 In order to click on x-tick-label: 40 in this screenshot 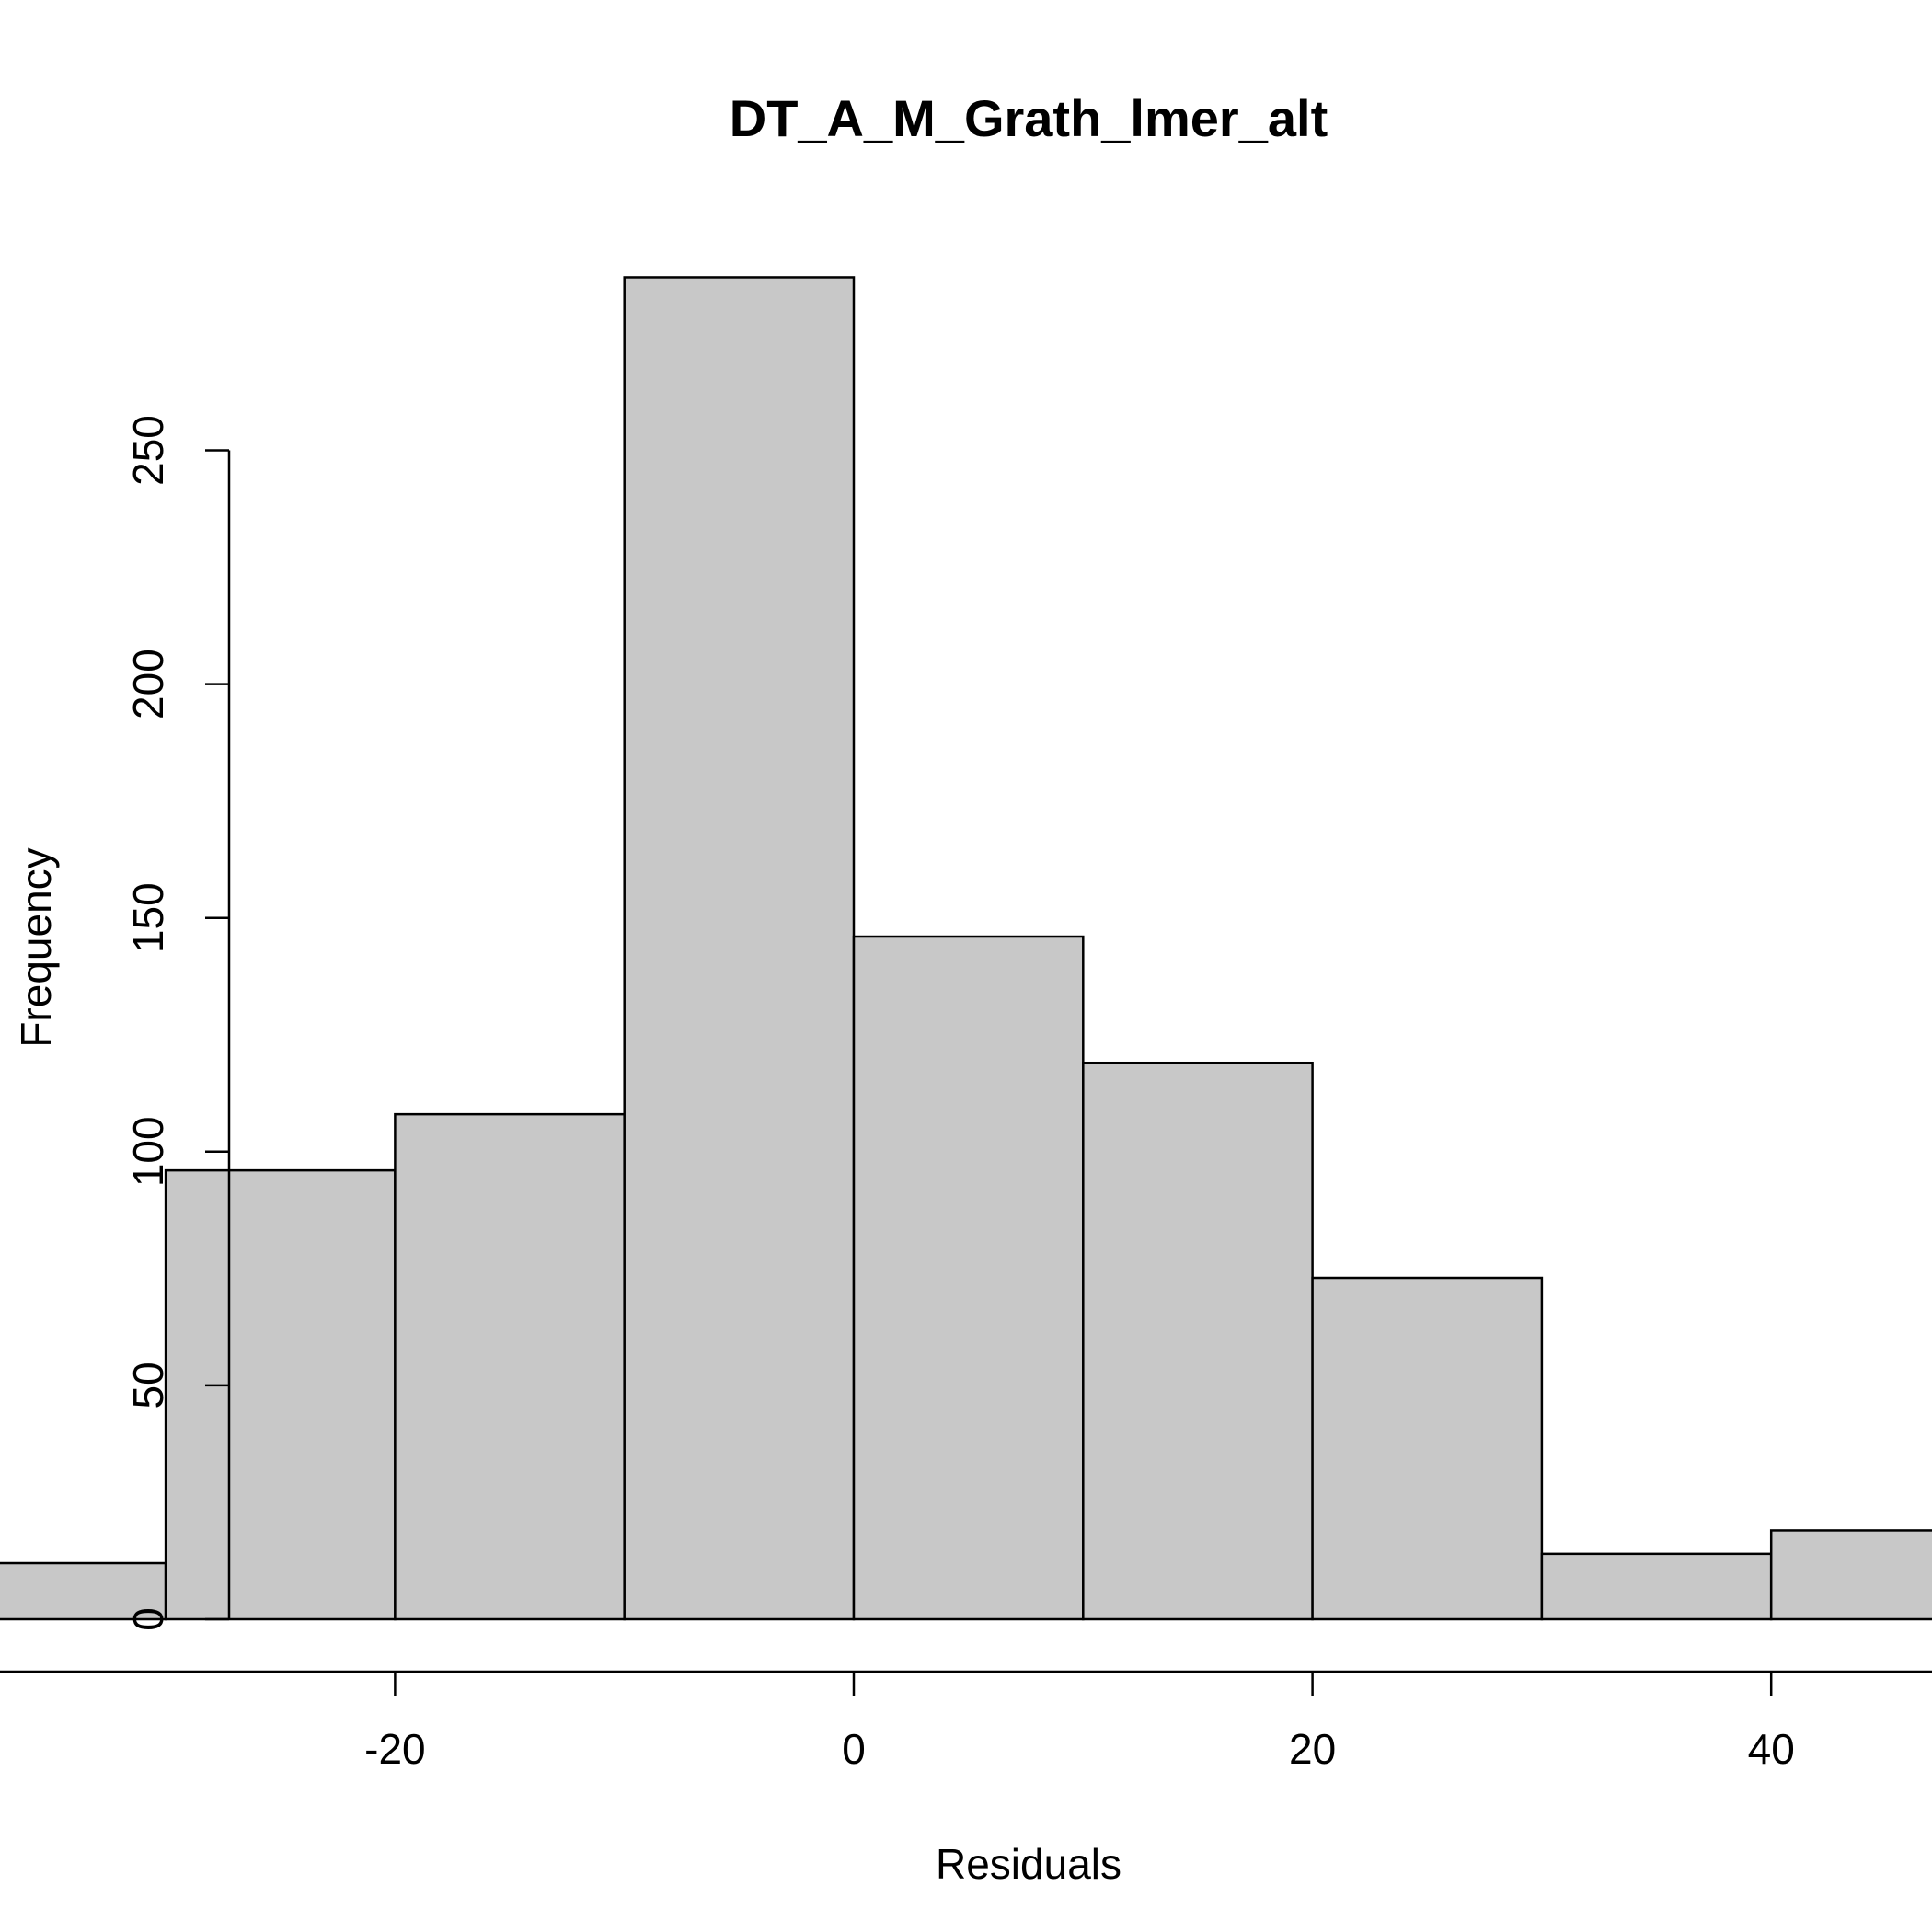, I will do `click(1771, 1749)`.